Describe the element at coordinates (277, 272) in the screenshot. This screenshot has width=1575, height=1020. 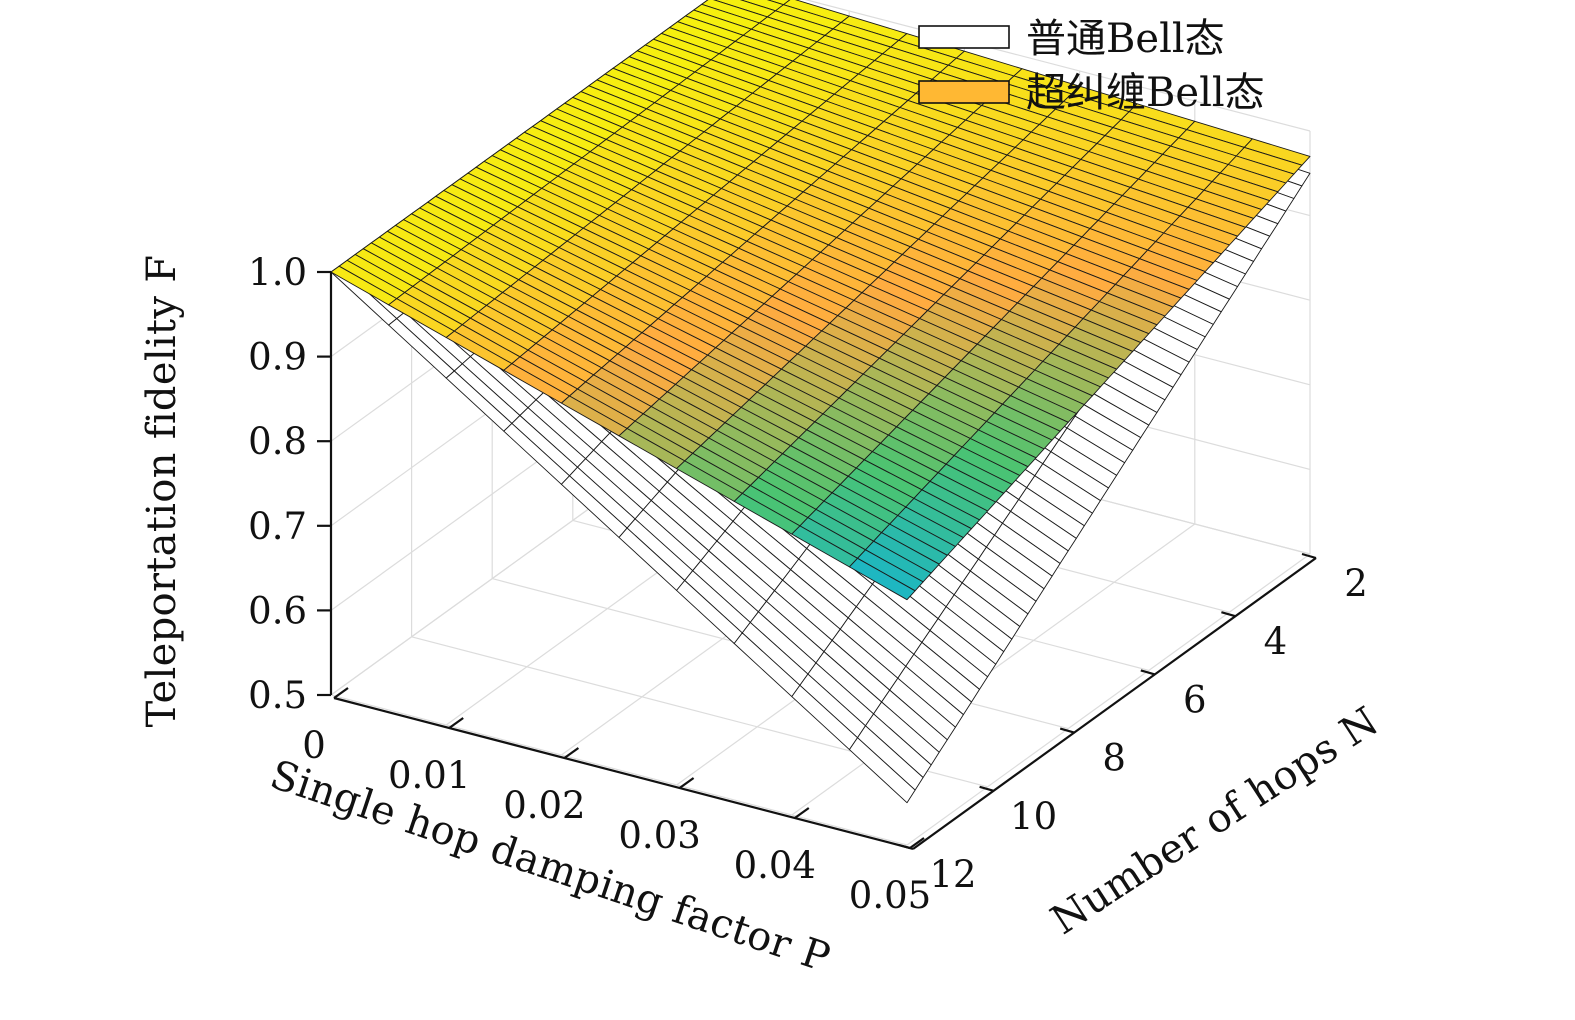
I see `z-tick-label-5: 1.0` at that location.